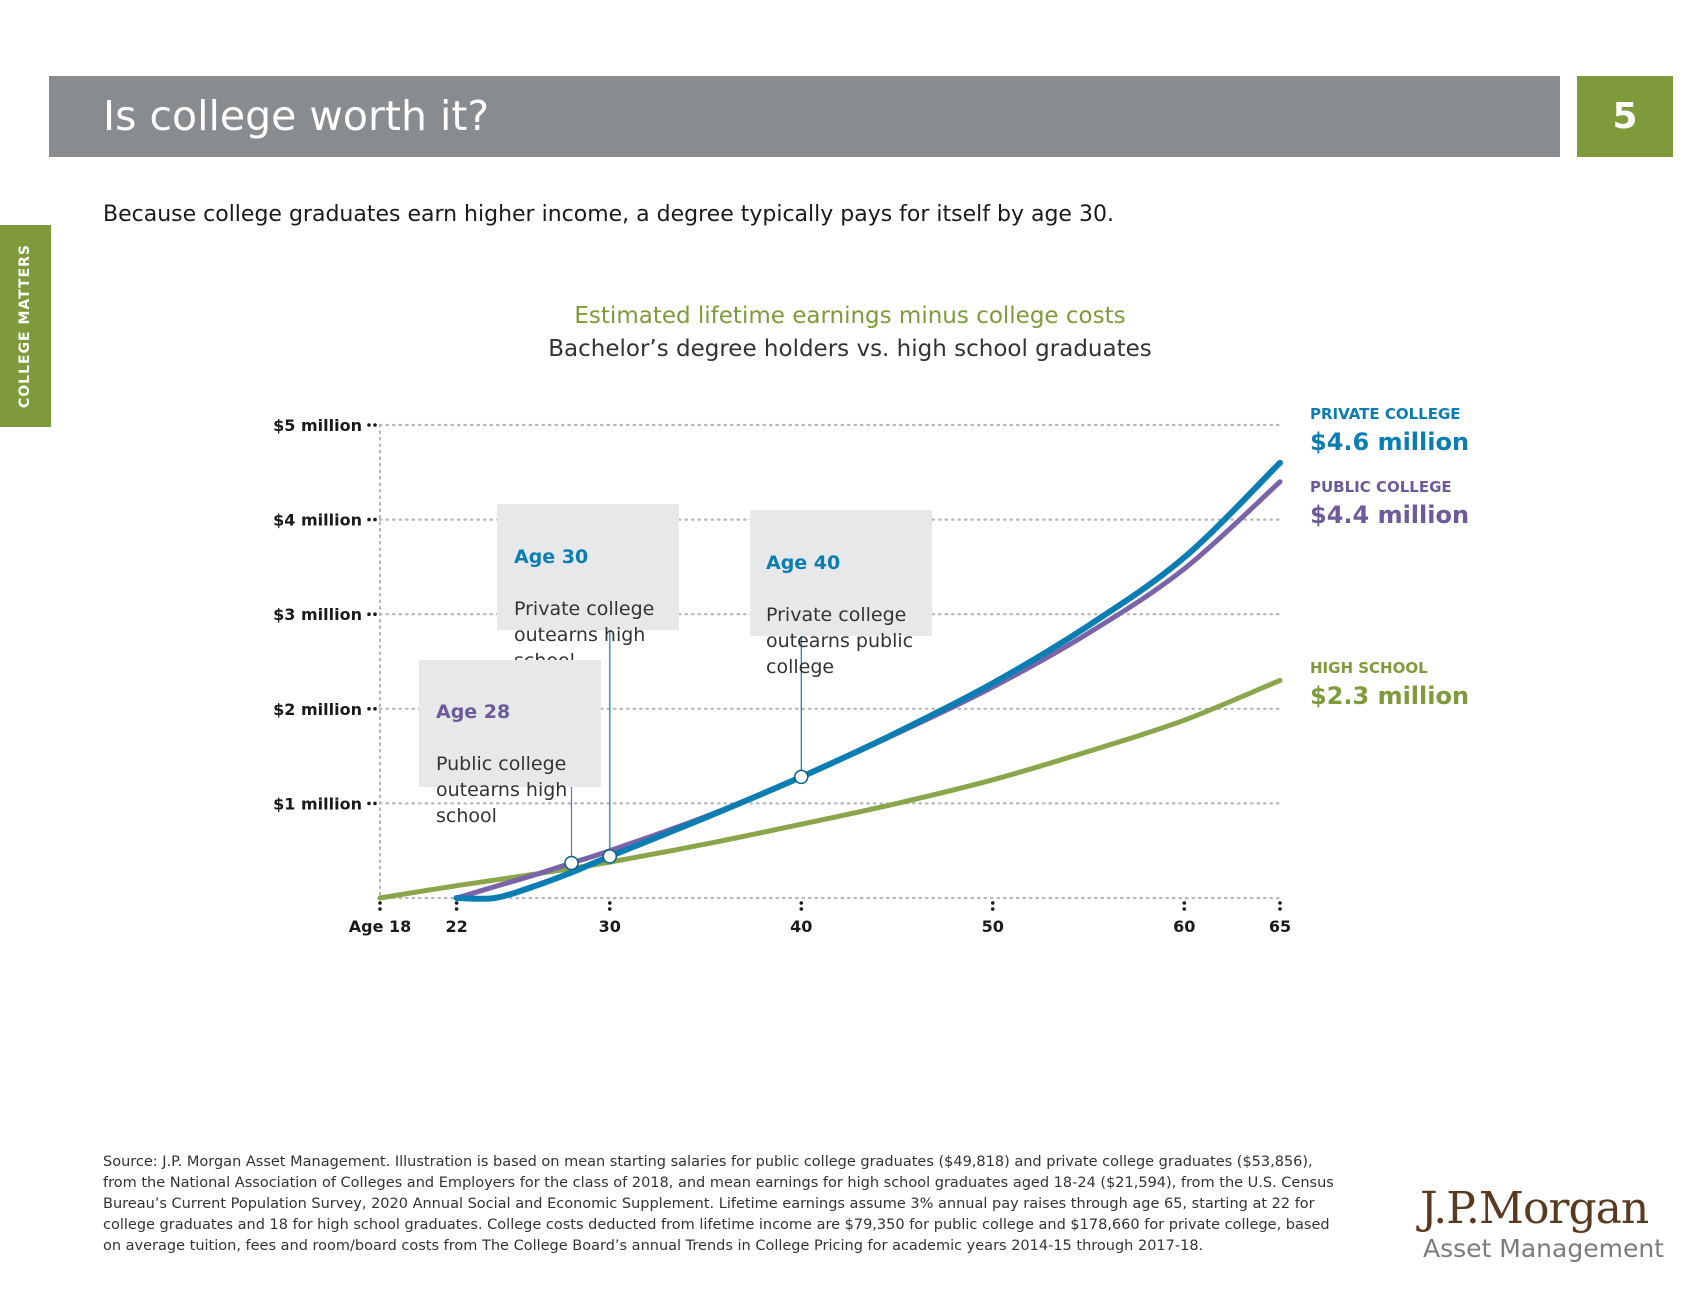 This screenshot has width=1700, height=1300. What do you see at coordinates (804, 116) in the screenshot?
I see `header-bar` at bounding box center [804, 116].